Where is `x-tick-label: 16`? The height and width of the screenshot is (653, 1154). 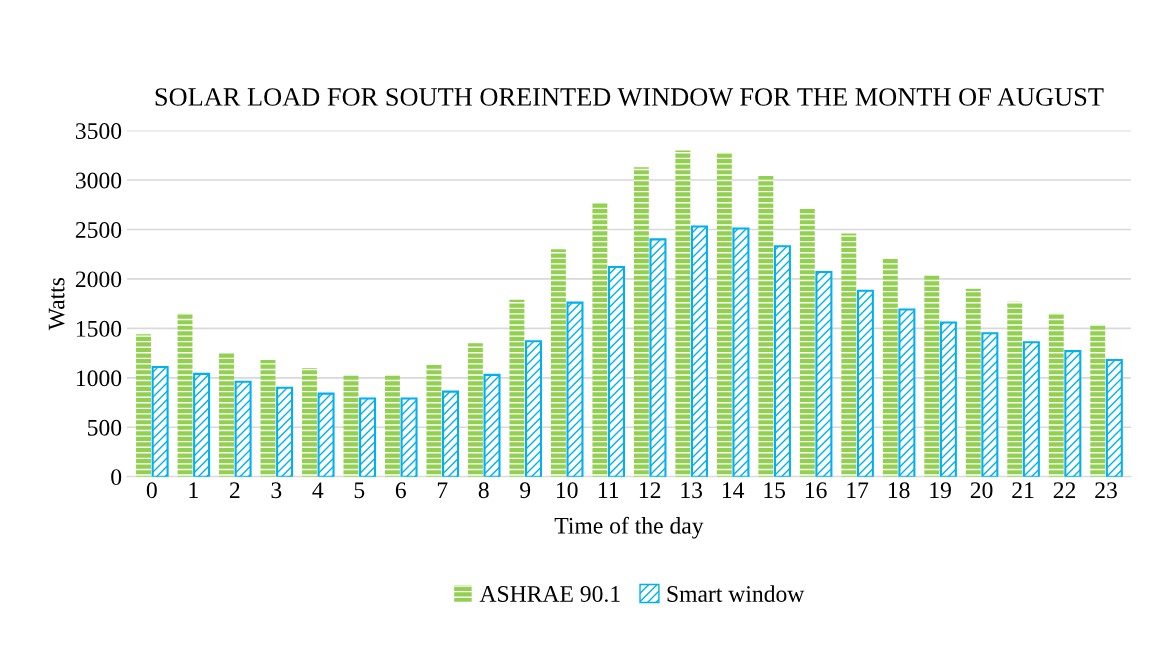 x-tick-label: 16 is located at coordinates (816, 490).